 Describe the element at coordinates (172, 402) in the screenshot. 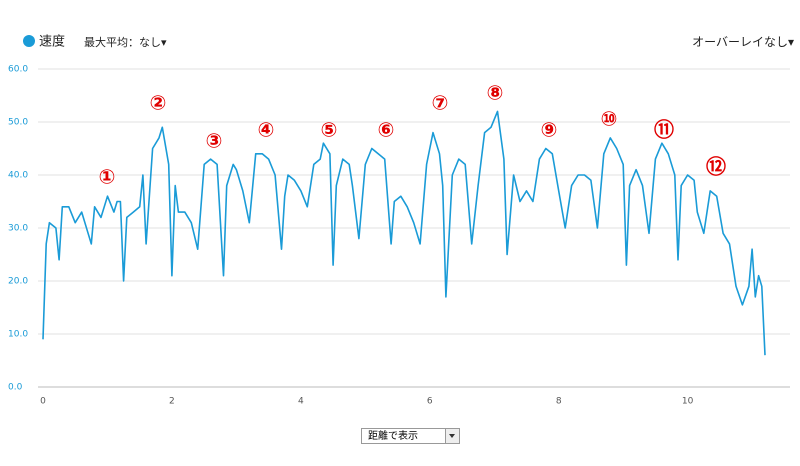

I see `x-tick-label: 2` at that location.